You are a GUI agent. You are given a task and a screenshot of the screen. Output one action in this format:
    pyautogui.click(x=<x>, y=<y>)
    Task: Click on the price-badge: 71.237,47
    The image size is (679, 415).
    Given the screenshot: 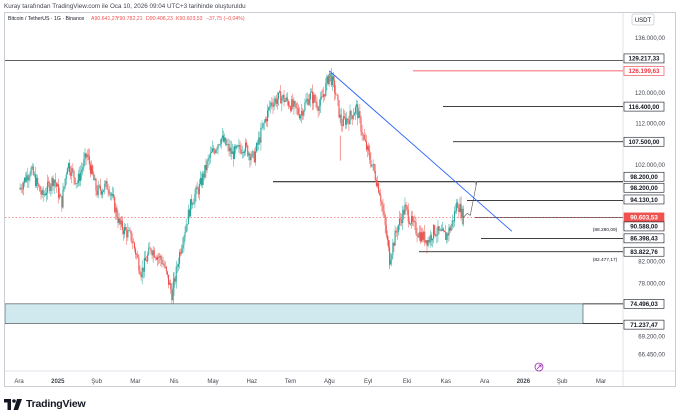 What is the action you would take?
    pyautogui.click(x=644, y=324)
    